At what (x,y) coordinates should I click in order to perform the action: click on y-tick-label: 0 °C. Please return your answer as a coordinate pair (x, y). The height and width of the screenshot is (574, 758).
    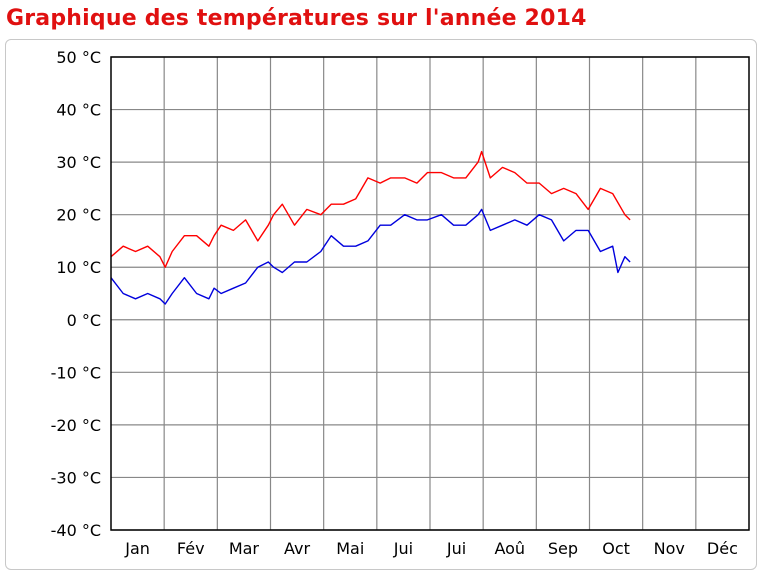
    Looking at the image, I should click on (84, 320).